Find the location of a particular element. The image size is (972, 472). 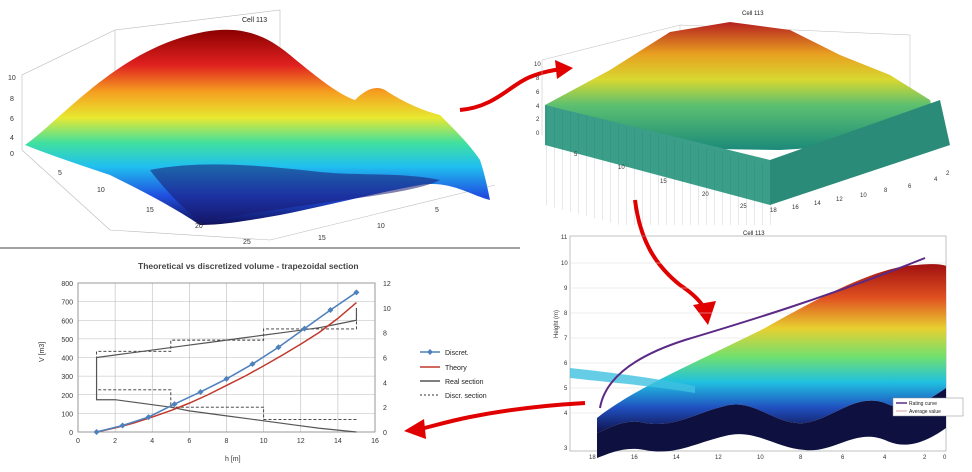

y2-tick-label: 10 is located at coordinates (387, 309).